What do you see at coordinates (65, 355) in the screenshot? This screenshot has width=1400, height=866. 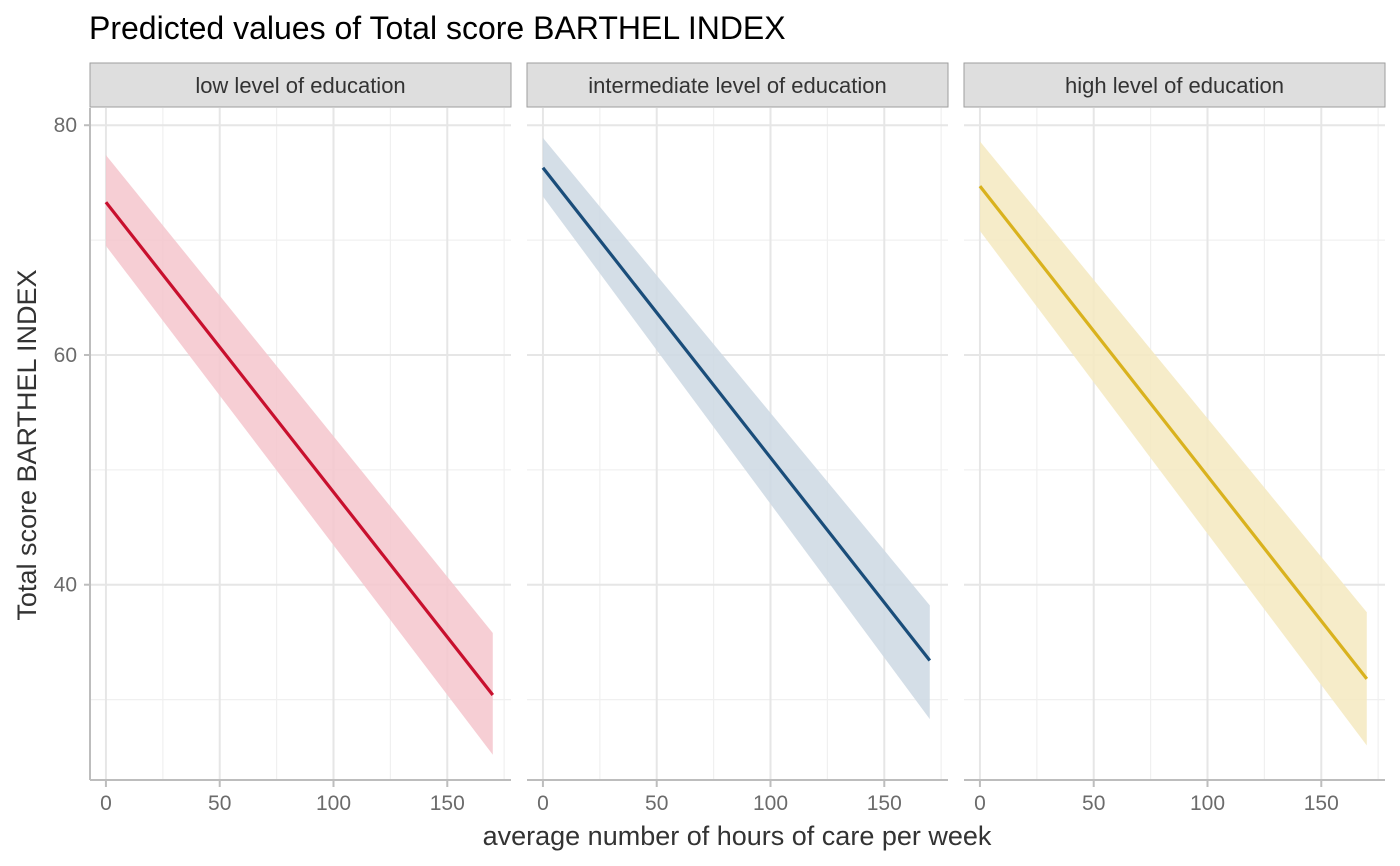 I see `y-tick-label: 60` at bounding box center [65, 355].